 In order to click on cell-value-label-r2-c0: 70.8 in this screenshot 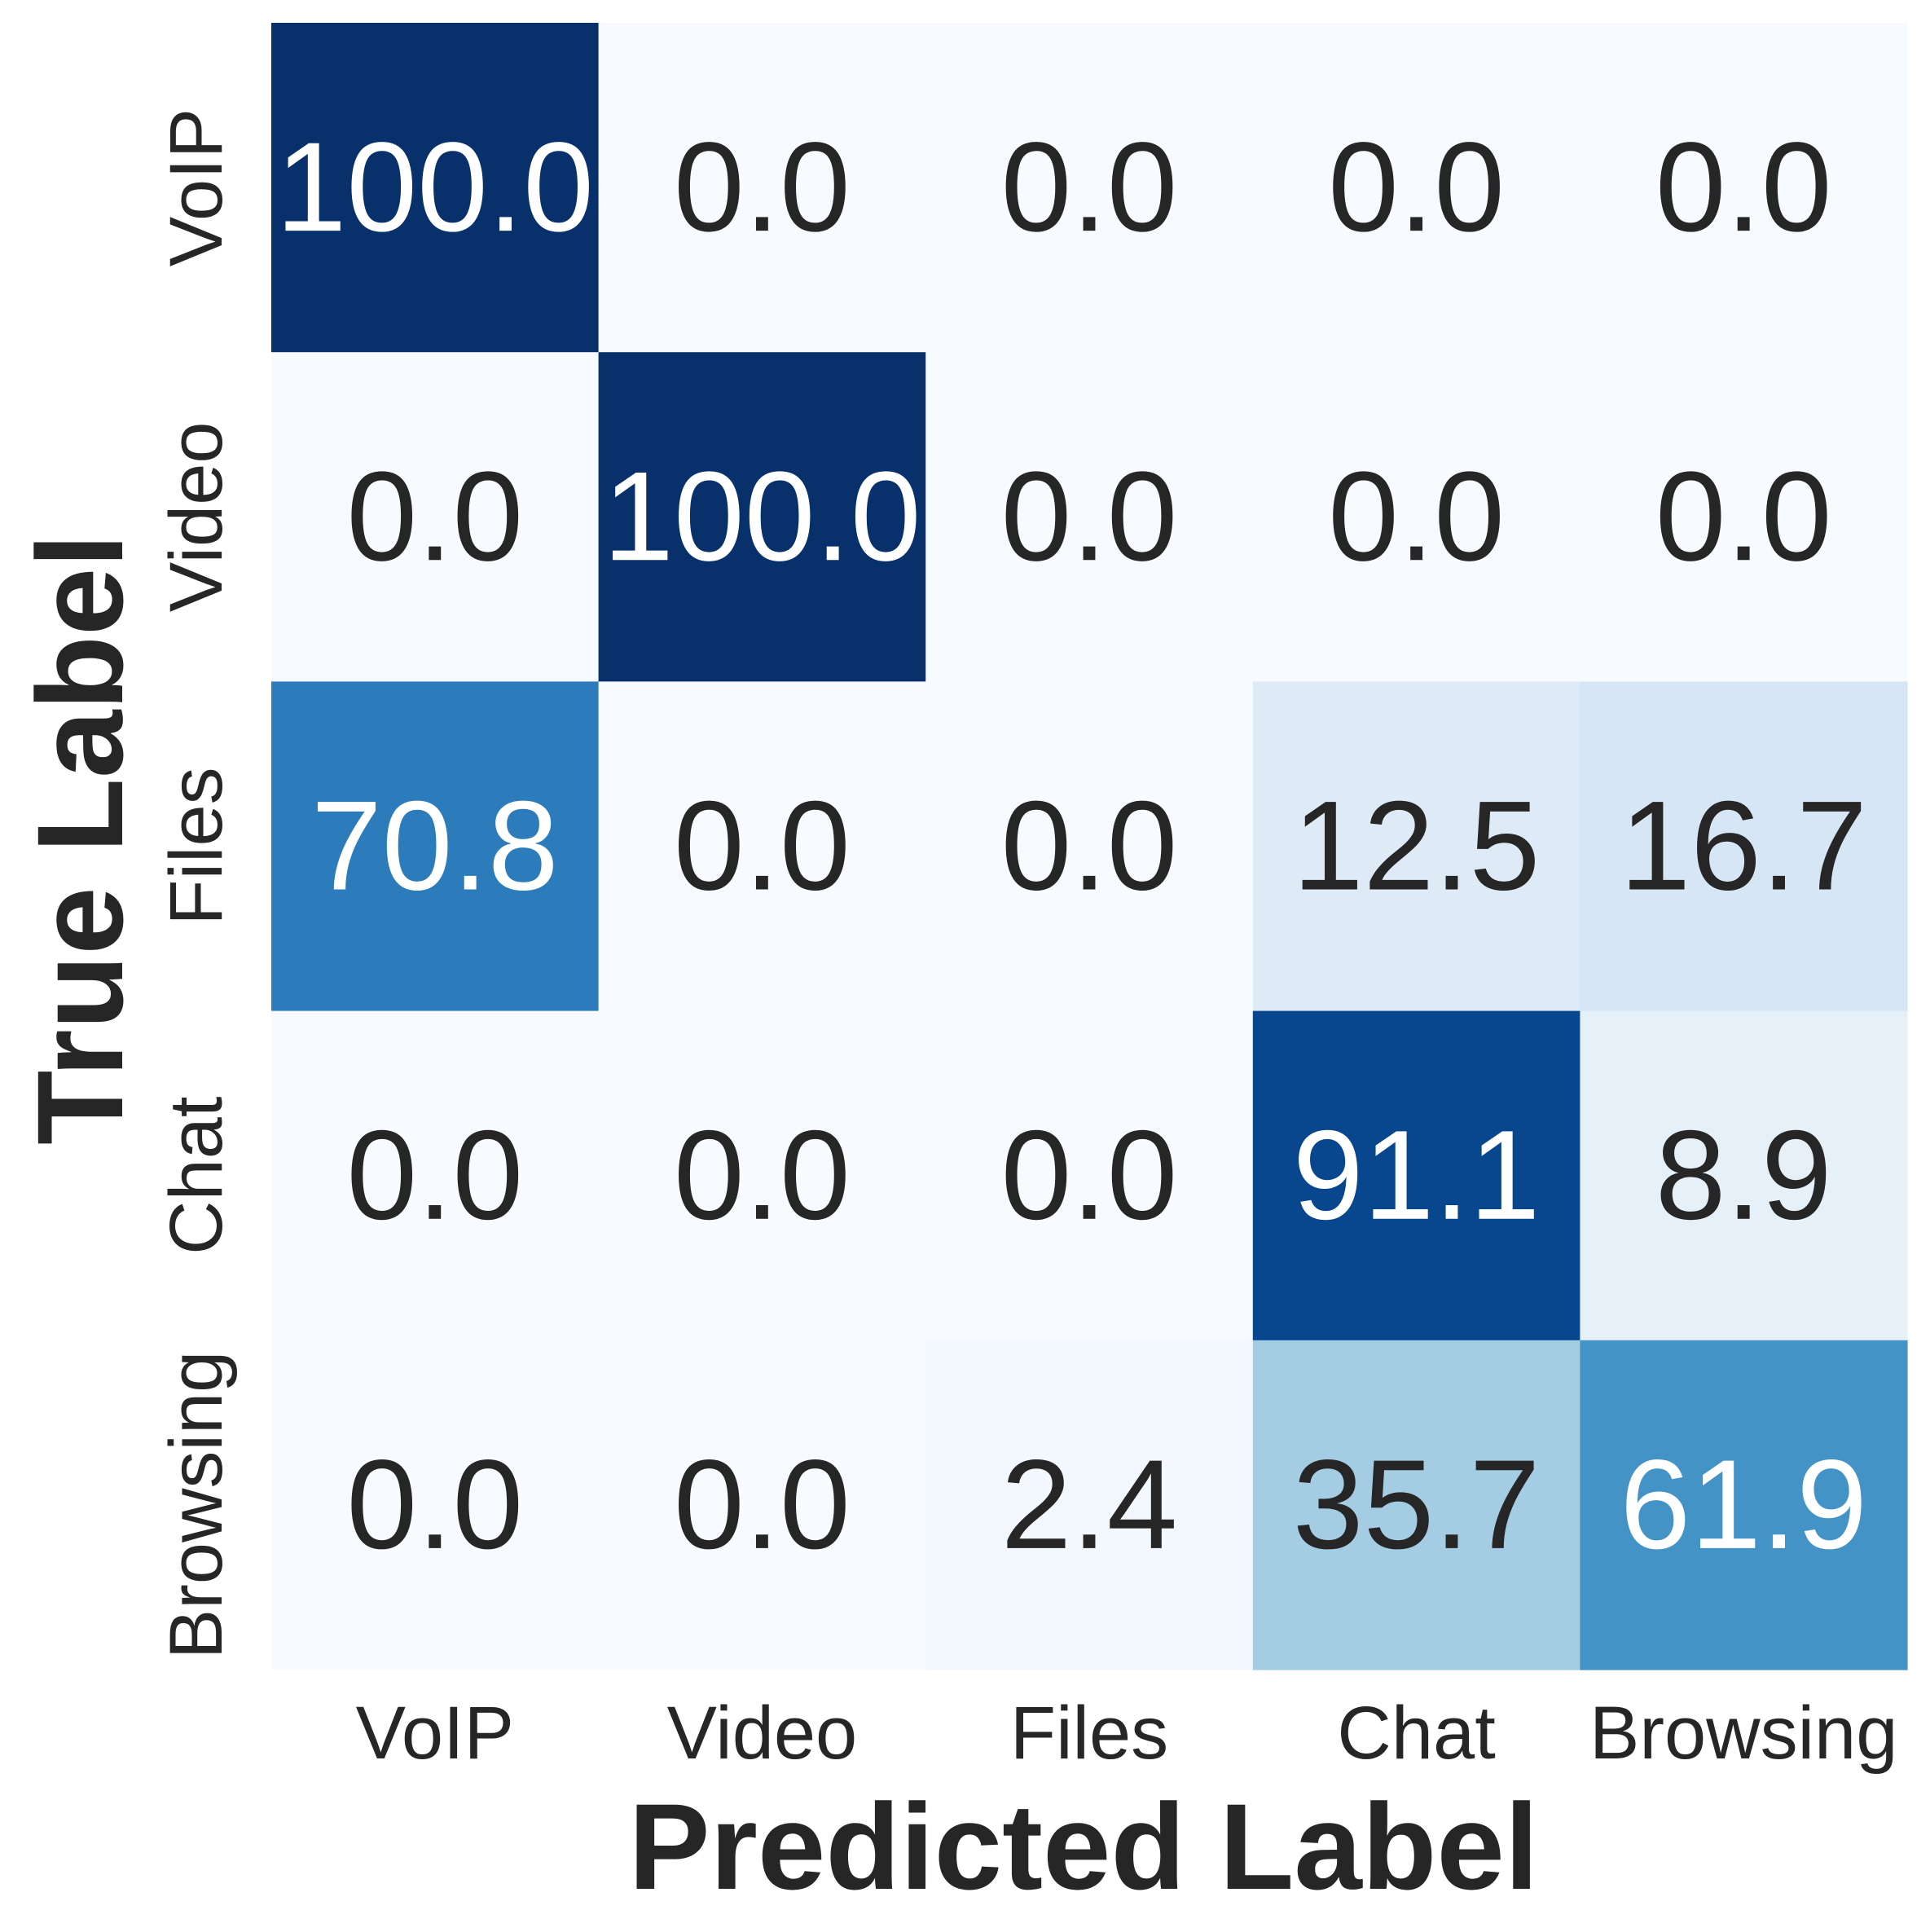, I will do `click(435, 847)`.